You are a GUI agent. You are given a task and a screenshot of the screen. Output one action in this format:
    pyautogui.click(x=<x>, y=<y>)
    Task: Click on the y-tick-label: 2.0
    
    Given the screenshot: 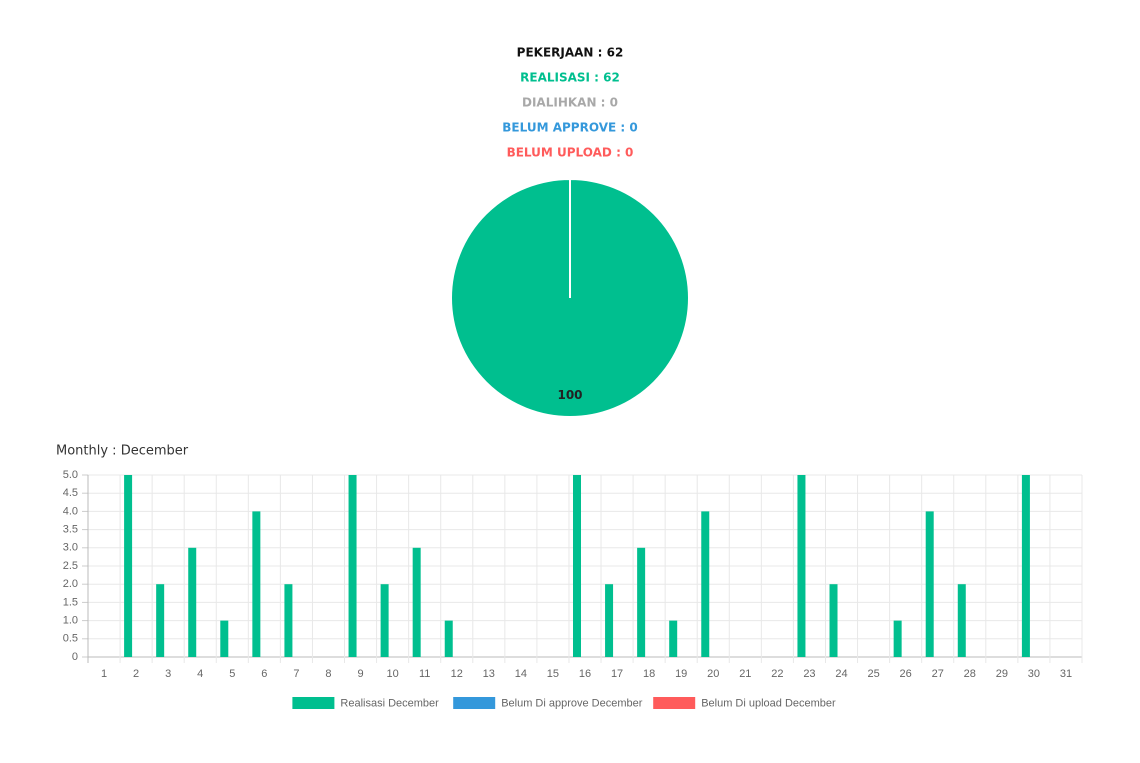 What is the action you would take?
    pyautogui.click(x=70, y=584)
    